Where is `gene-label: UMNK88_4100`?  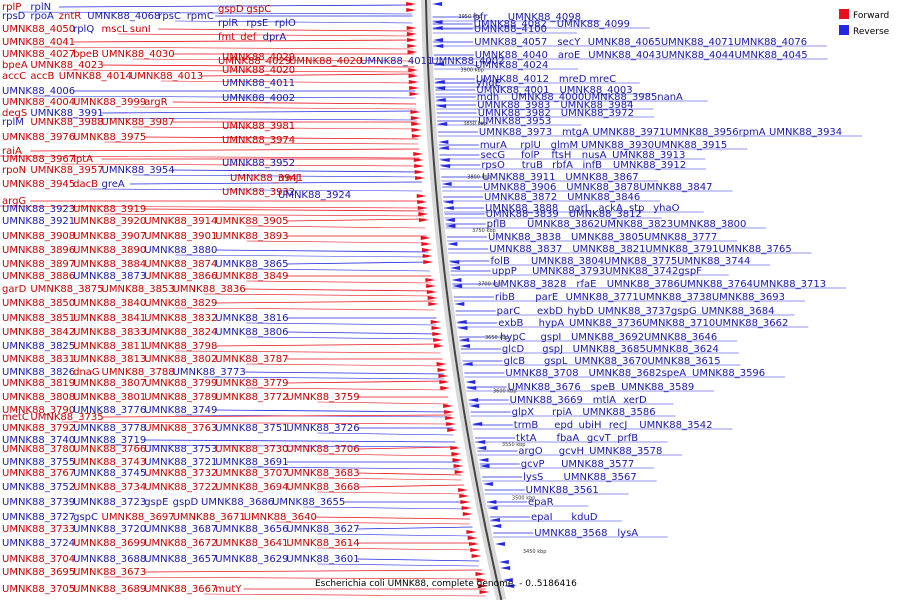 gene-label: UMNK88_4100 is located at coordinates (510, 29).